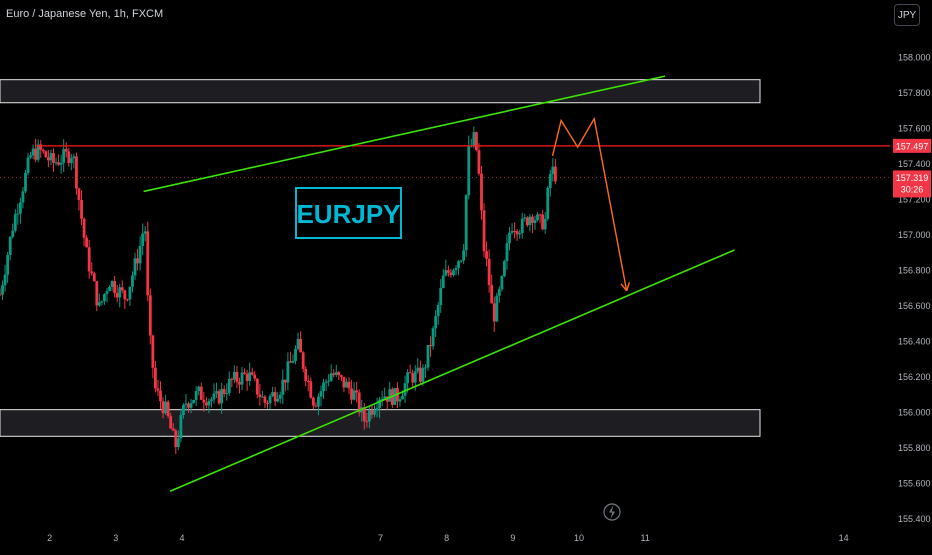 The height and width of the screenshot is (555, 932). I want to click on lightning-icon, so click(612, 512).